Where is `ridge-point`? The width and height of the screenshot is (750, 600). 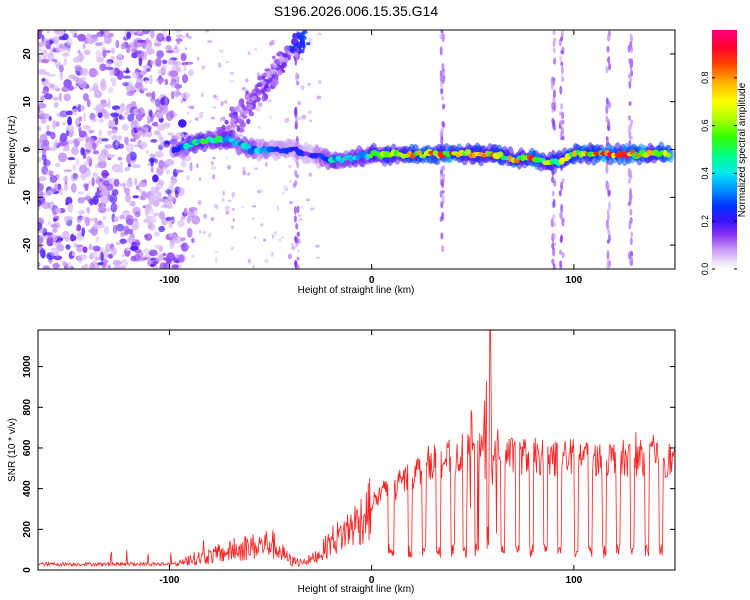 ridge-point is located at coordinates (367, 156).